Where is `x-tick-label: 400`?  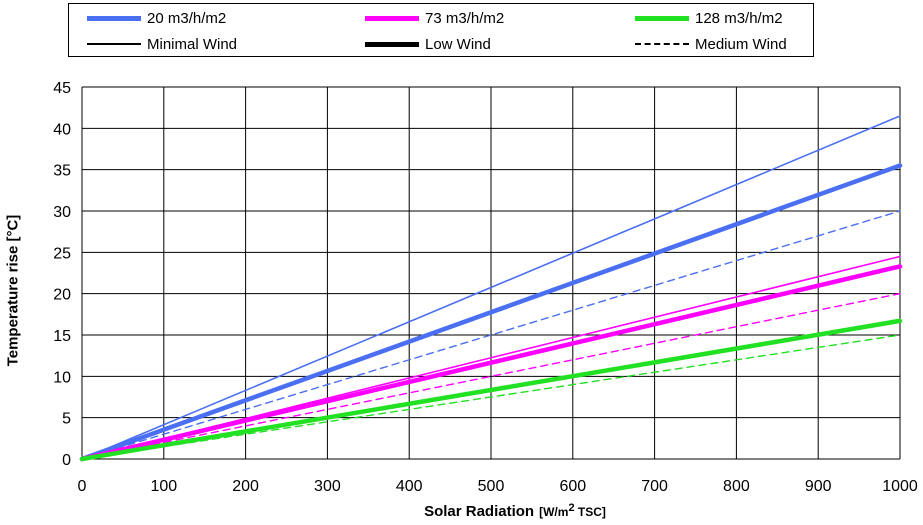
x-tick-label: 400 is located at coordinates (409, 486).